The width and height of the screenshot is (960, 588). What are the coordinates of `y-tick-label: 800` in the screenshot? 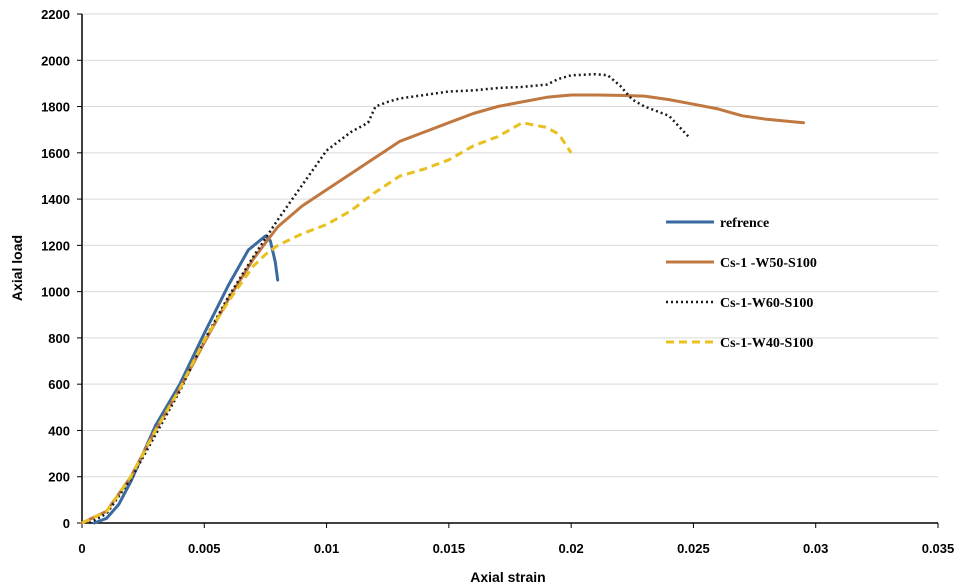 It's located at (59, 338).